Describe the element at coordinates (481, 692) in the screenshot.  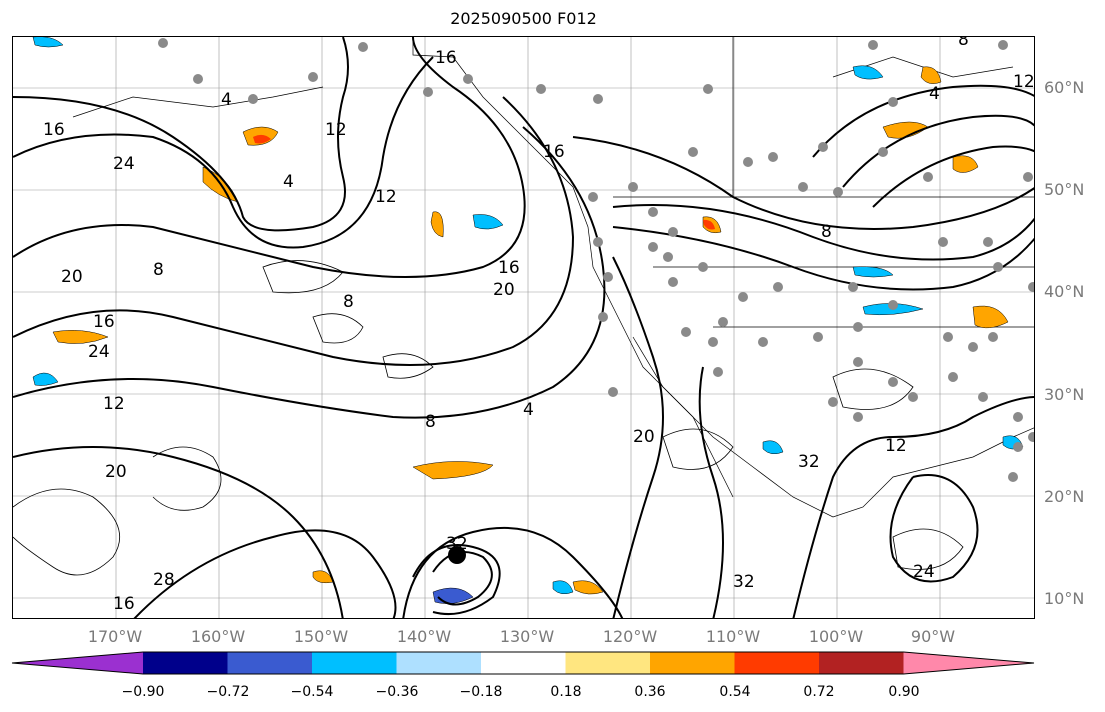
I see `colorbar-tick-label: −0.18` at that location.